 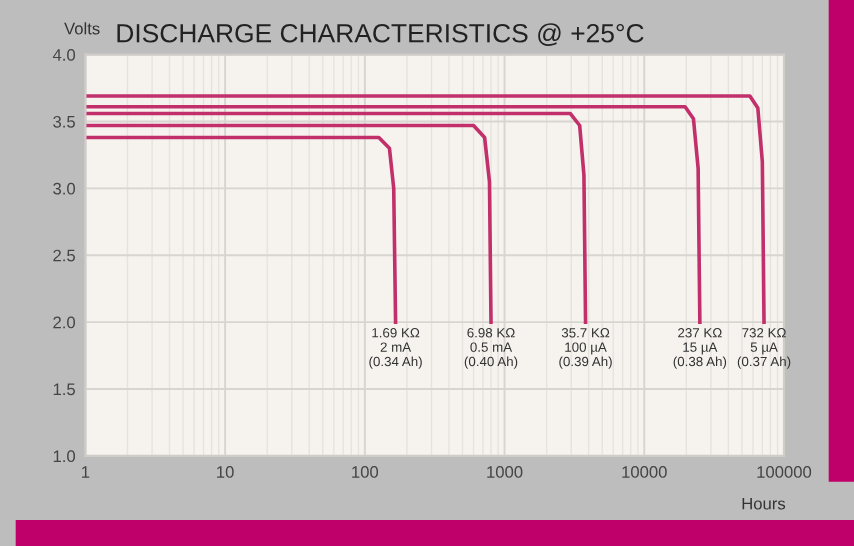 What do you see at coordinates (64, 121) in the screenshot?
I see `y-tick-label: 3.5` at bounding box center [64, 121].